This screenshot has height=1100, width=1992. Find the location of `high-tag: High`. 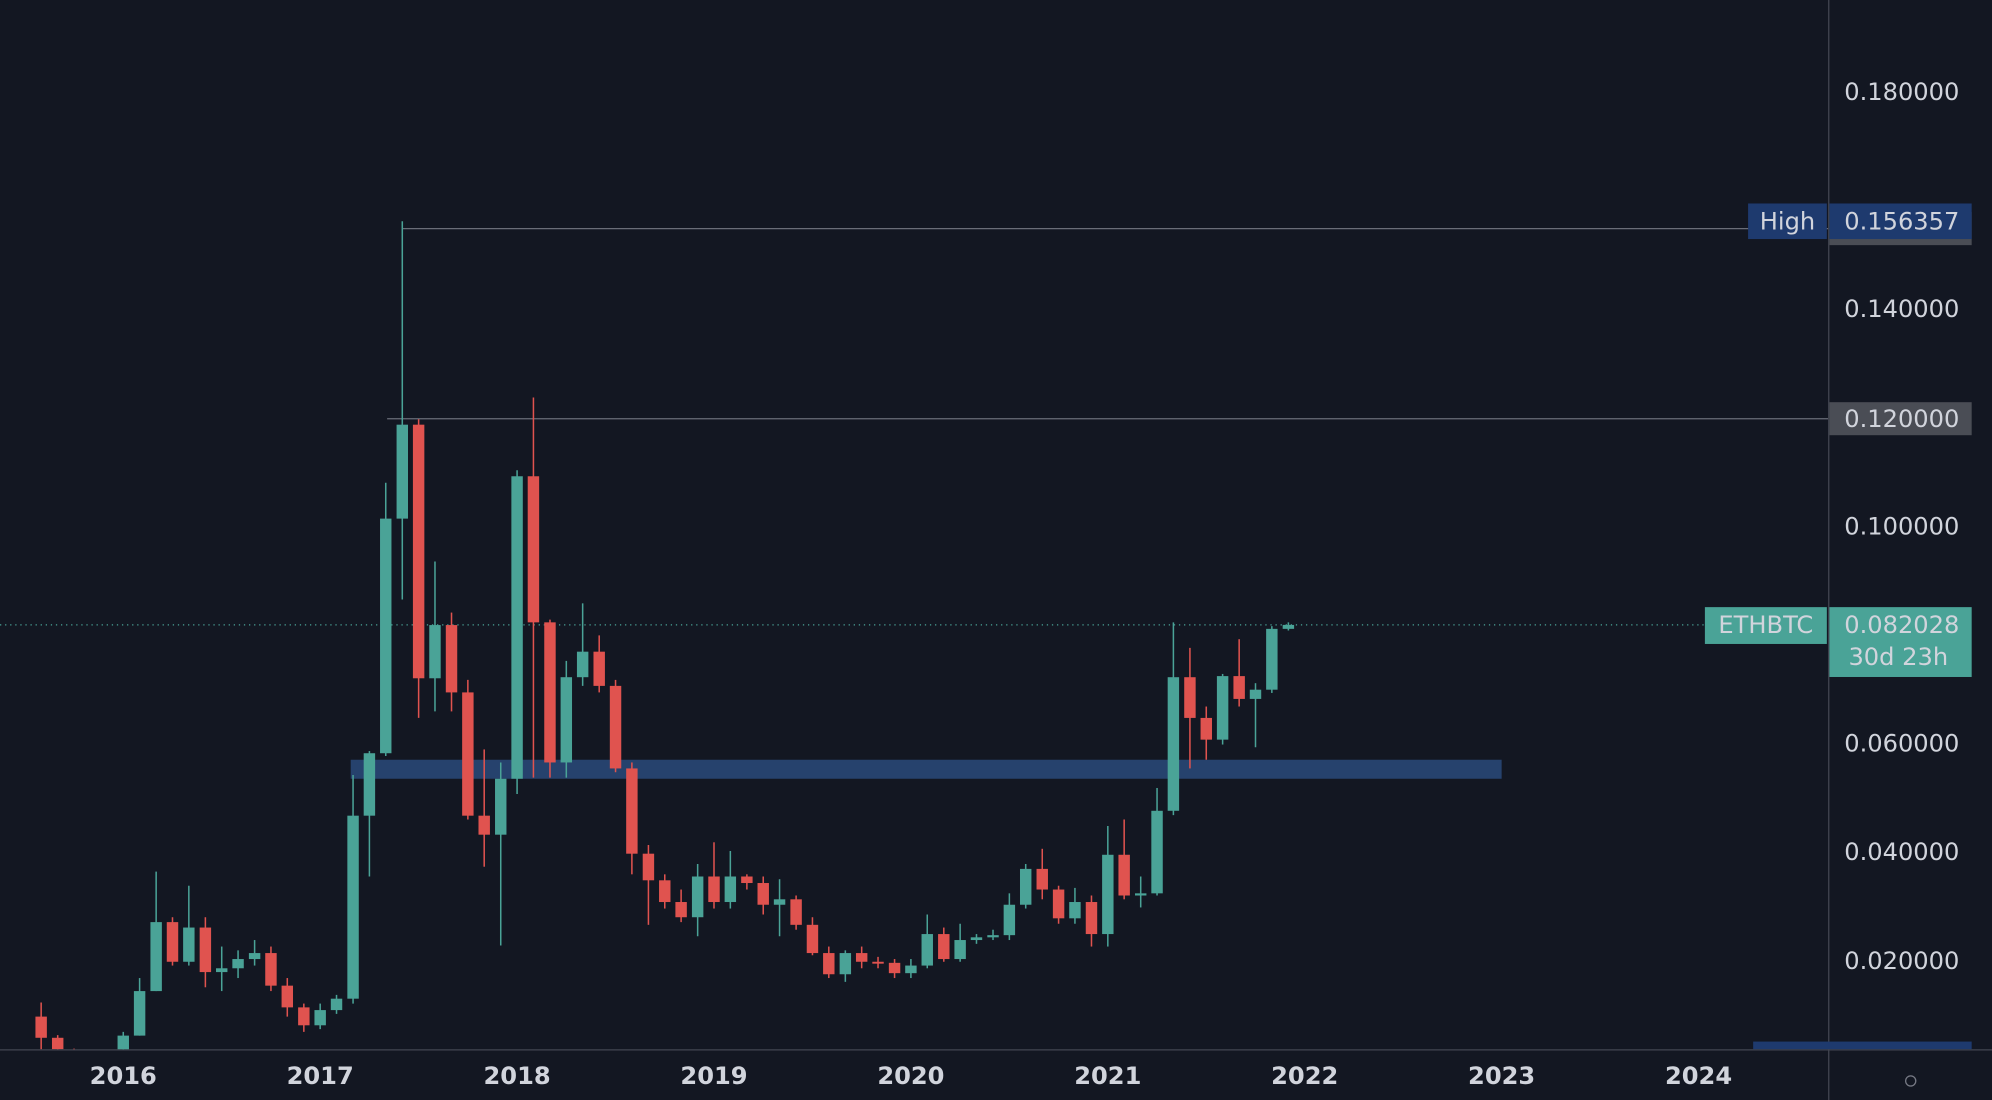

high-tag: High is located at coordinates (1787, 222).